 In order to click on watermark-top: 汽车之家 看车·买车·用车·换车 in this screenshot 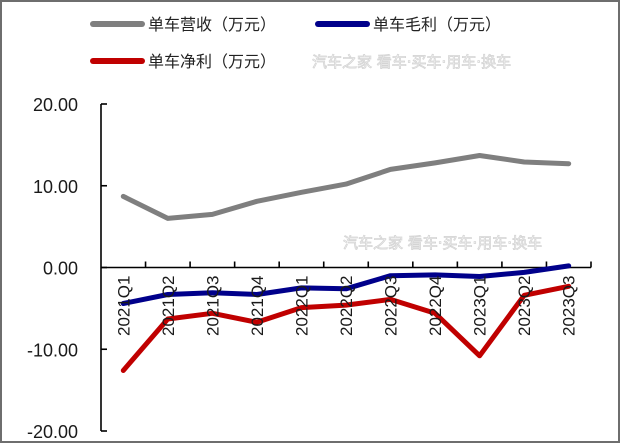, I will do `click(411, 62)`.